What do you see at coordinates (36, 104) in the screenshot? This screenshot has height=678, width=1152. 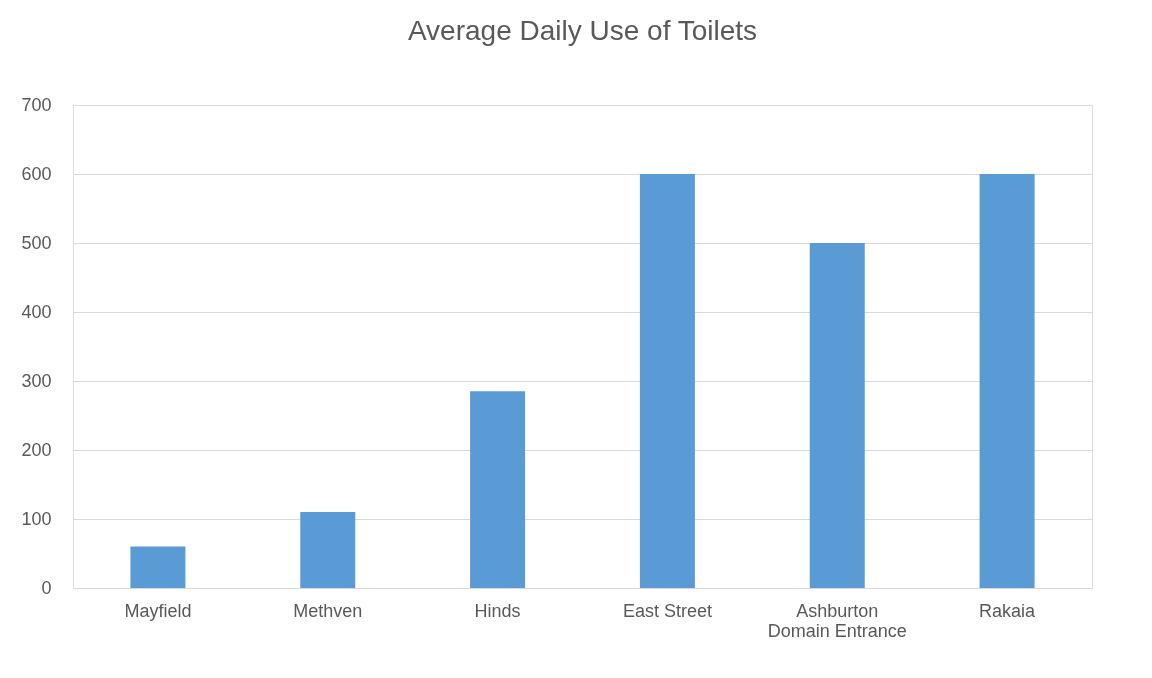 I see `y-tick-label: 700` at bounding box center [36, 104].